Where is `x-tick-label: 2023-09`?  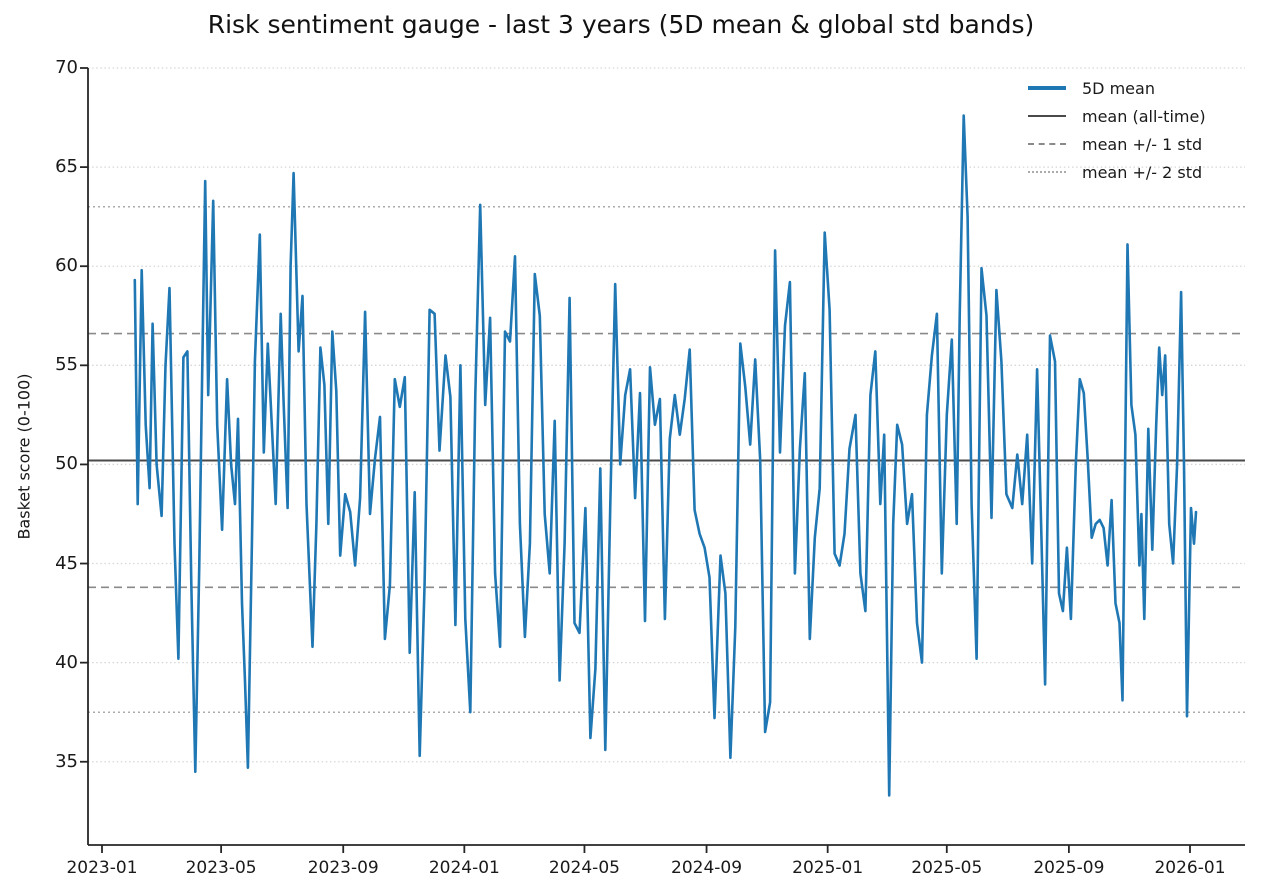
x-tick-label: 2023-09 is located at coordinates (343, 868).